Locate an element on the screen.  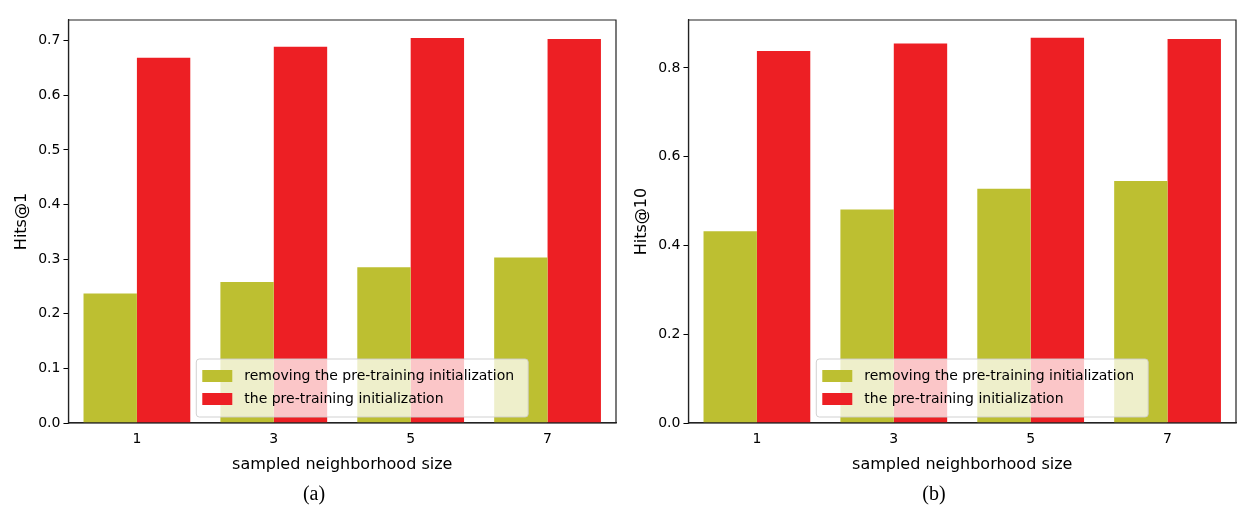
y-tick-label: 0.1 is located at coordinates (49, 367).